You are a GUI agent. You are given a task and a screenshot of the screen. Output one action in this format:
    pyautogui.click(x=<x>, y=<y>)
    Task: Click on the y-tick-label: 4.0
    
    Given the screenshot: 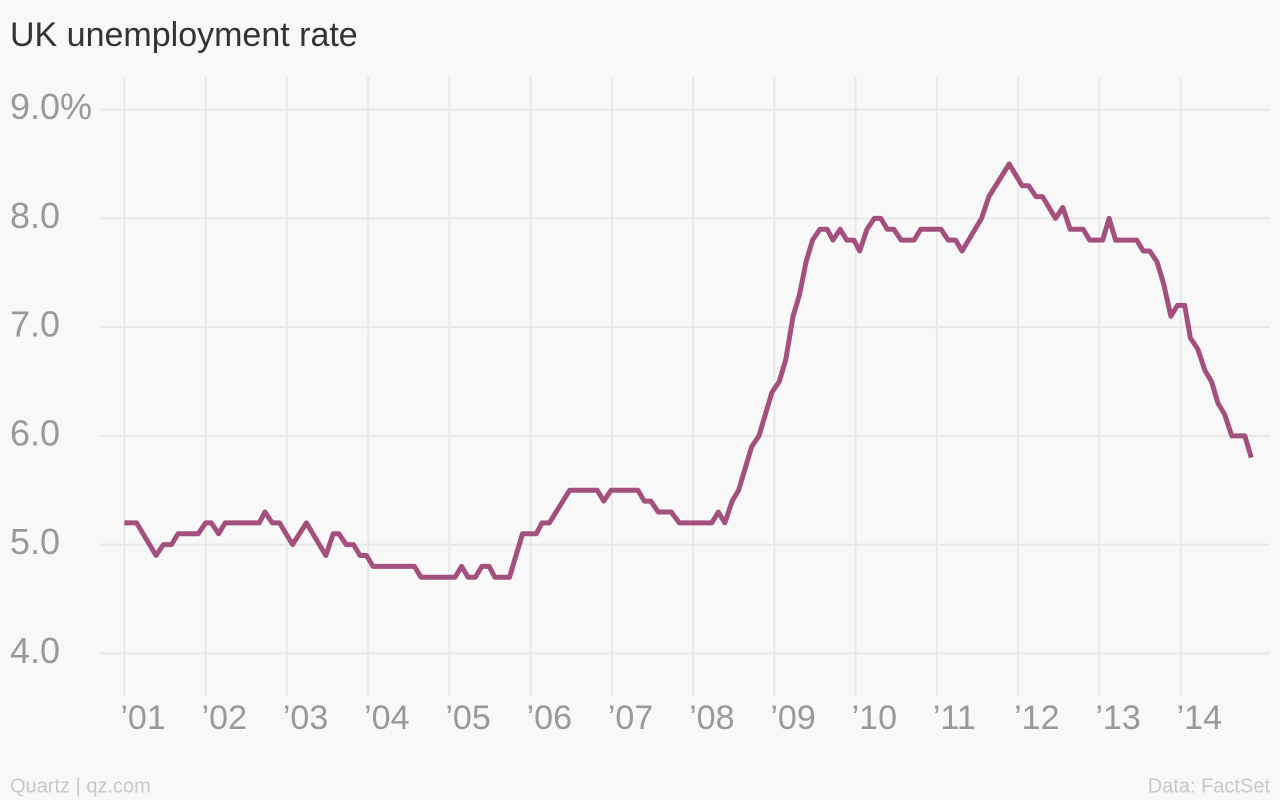 What is the action you would take?
    pyautogui.click(x=35, y=650)
    